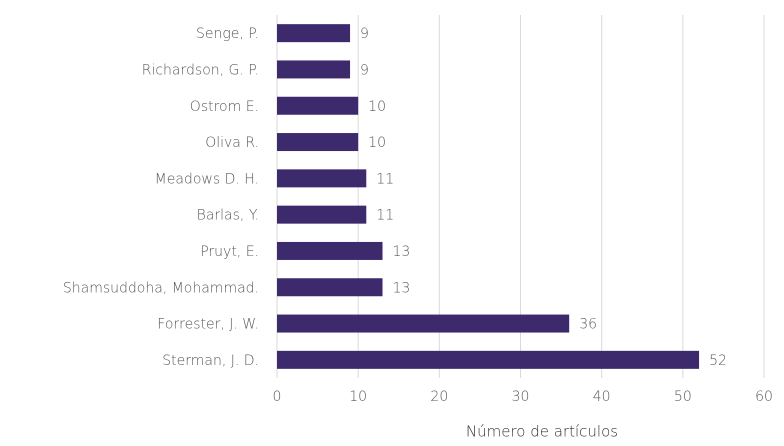 The width and height of the screenshot is (784, 446). Describe the element at coordinates (683, 397) in the screenshot. I see `x-tick-label: 50` at that location.